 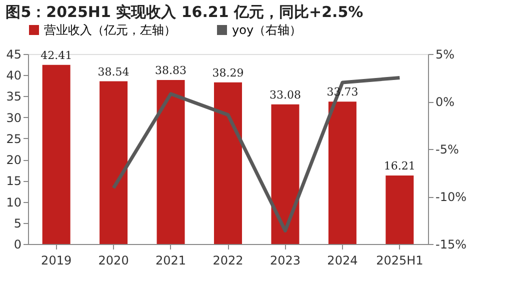 I want to click on data-label: 38.54, so click(x=114, y=71).